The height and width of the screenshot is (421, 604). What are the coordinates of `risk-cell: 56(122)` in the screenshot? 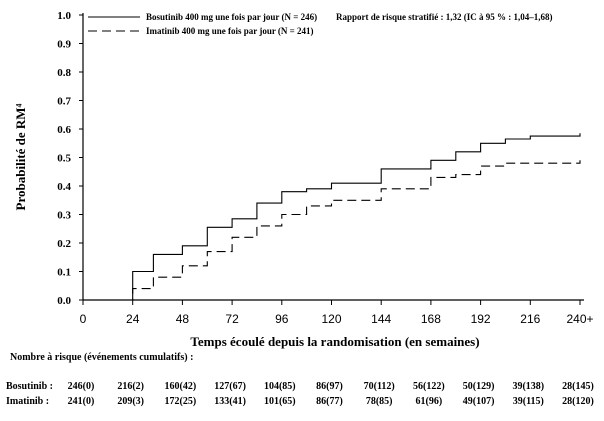 It's located at (429, 386).